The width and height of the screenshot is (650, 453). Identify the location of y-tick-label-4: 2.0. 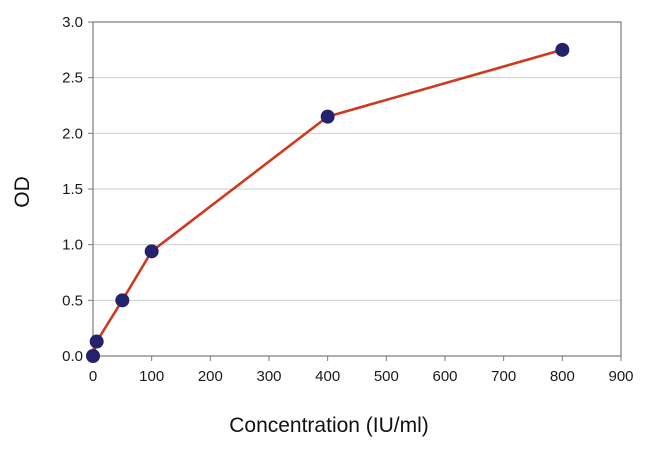
(72, 133).